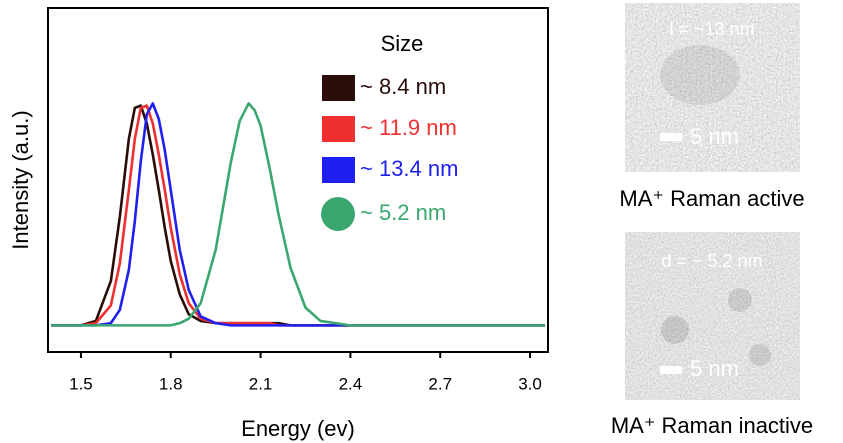 This screenshot has width=843, height=443. What do you see at coordinates (440, 383) in the screenshot?
I see `x-tick-label: 2.7` at bounding box center [440, 383].